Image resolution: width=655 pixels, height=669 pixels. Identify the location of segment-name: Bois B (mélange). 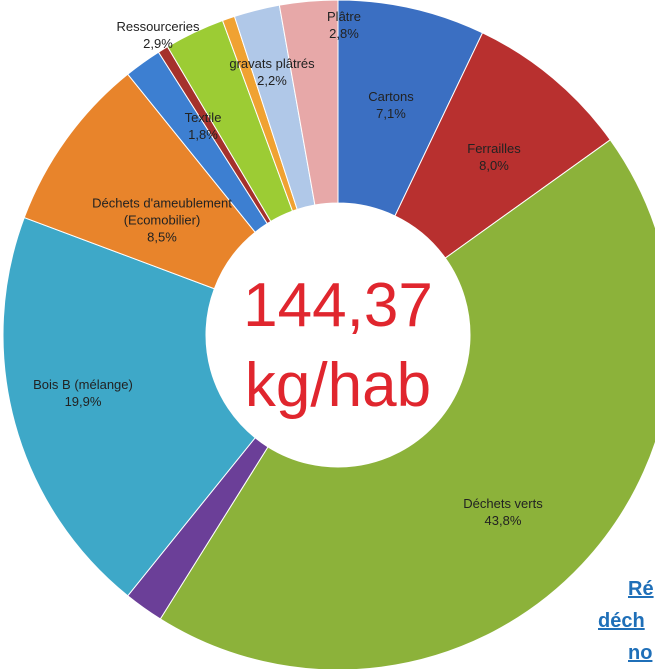
(83, 384).